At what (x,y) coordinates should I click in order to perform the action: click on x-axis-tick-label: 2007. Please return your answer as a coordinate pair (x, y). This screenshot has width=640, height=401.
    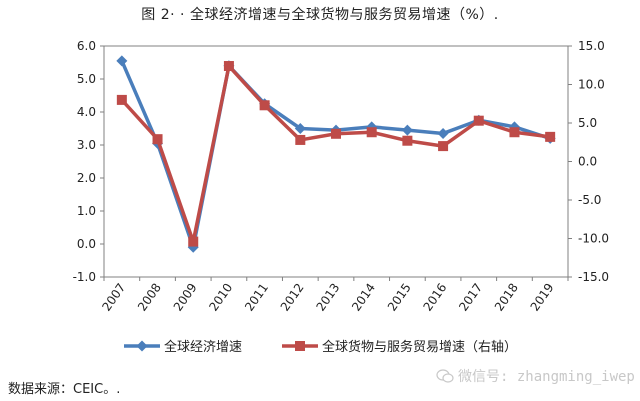
    Looking at the image, I should click on (113, 297).